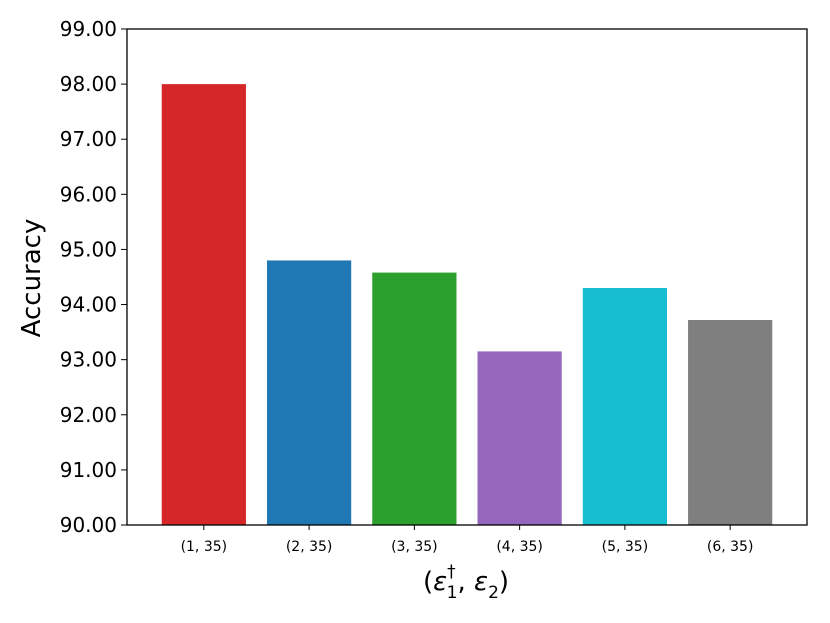 The height and width of the screenshot is (623, 830). Describe the element at coordinates (88, 305) in the screenshot. I see `y-tick-label: 94.00` at that location.